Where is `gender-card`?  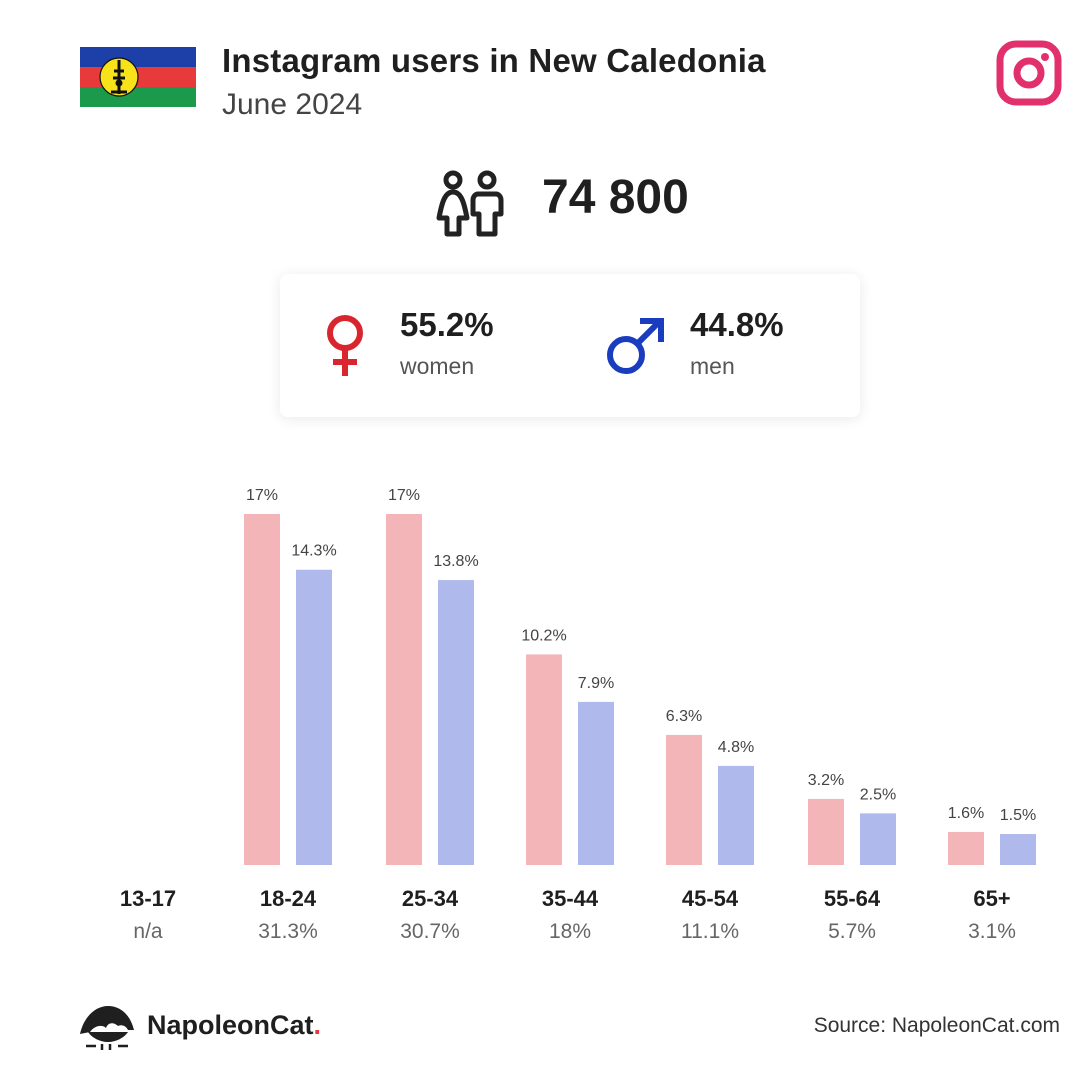 gender-card is located at coordinates (570, 345).